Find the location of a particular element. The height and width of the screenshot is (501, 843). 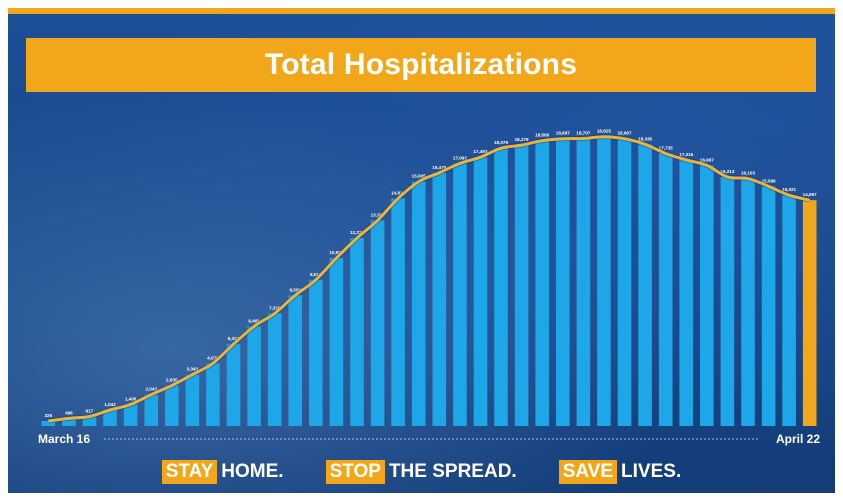

data-label: 4,079 is located at coordinates (213, 357).